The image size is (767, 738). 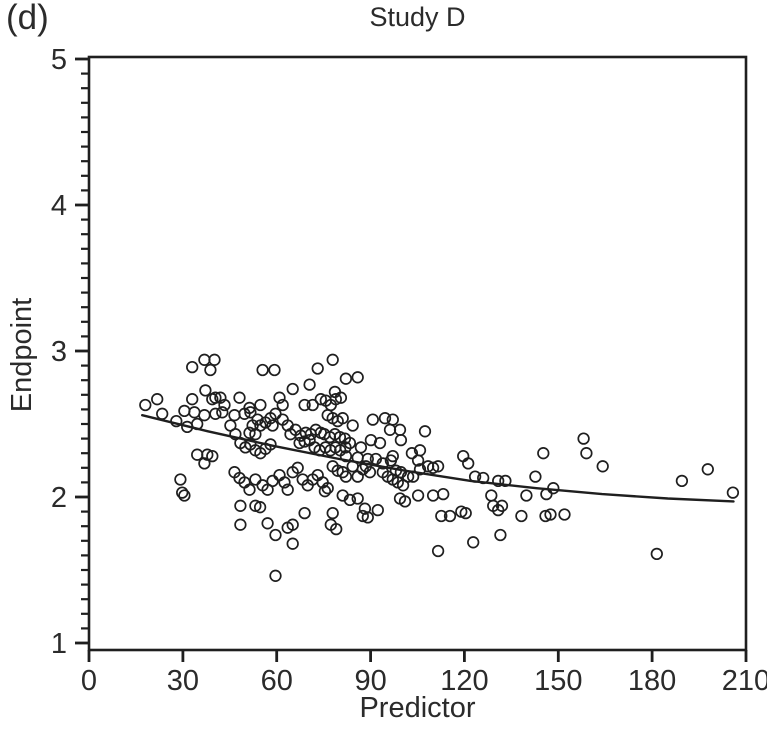 What do you see at coordinates (417, 17) in the screenshot?
I see `chart-title: Study D` at bounding box center [417, 17].